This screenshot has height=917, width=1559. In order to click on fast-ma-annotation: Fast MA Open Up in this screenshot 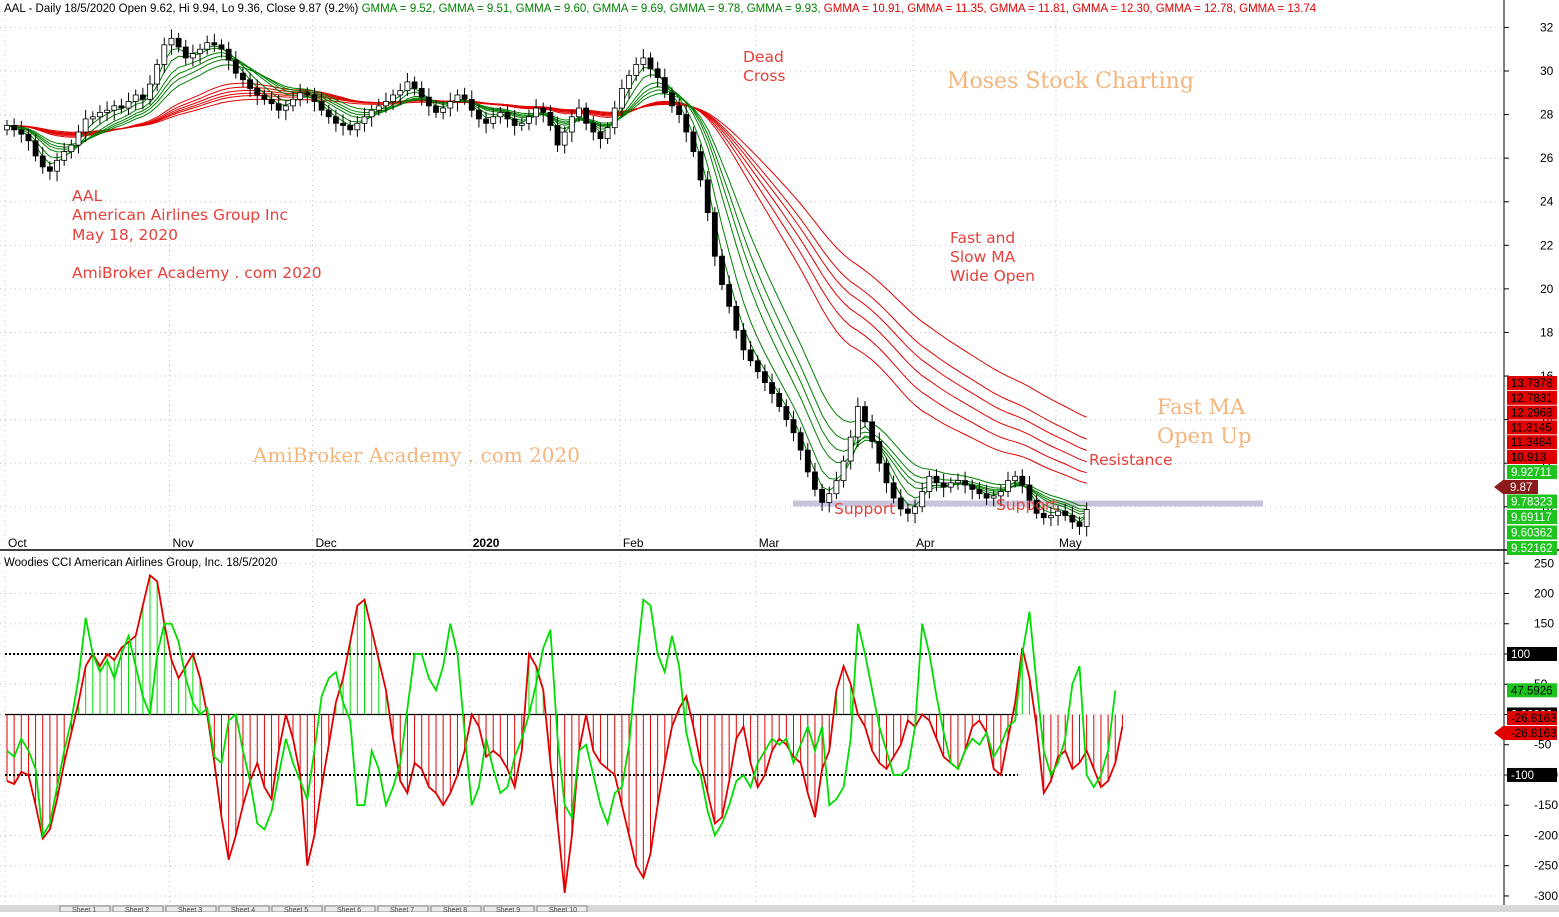, I will do `click(1204, 421)`.